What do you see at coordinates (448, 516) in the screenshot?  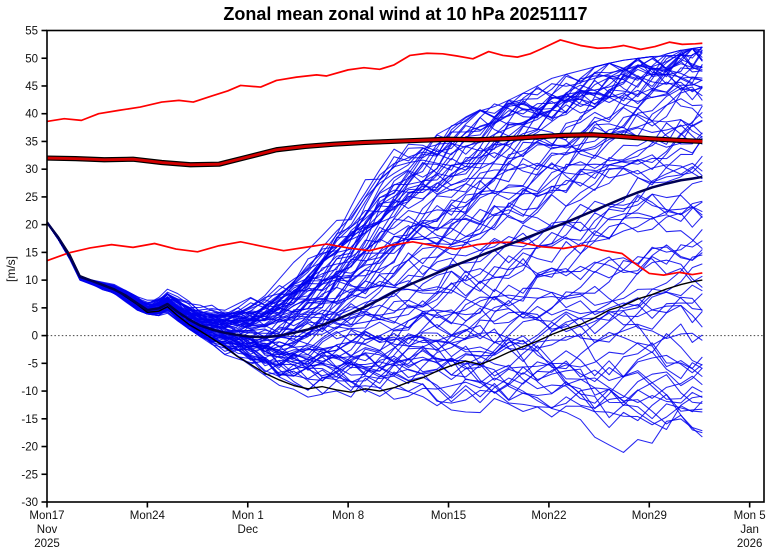 I see `x-tick-label: Mon15` at bounding box center [448, 516].